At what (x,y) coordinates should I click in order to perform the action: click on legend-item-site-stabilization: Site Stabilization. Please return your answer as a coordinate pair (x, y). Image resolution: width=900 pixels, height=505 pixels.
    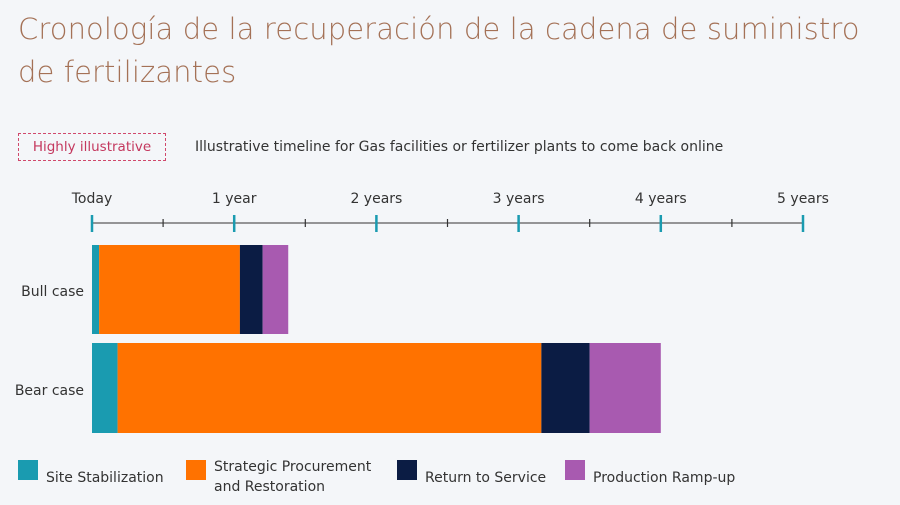
    Looking at the image, I should click on (91, 472).